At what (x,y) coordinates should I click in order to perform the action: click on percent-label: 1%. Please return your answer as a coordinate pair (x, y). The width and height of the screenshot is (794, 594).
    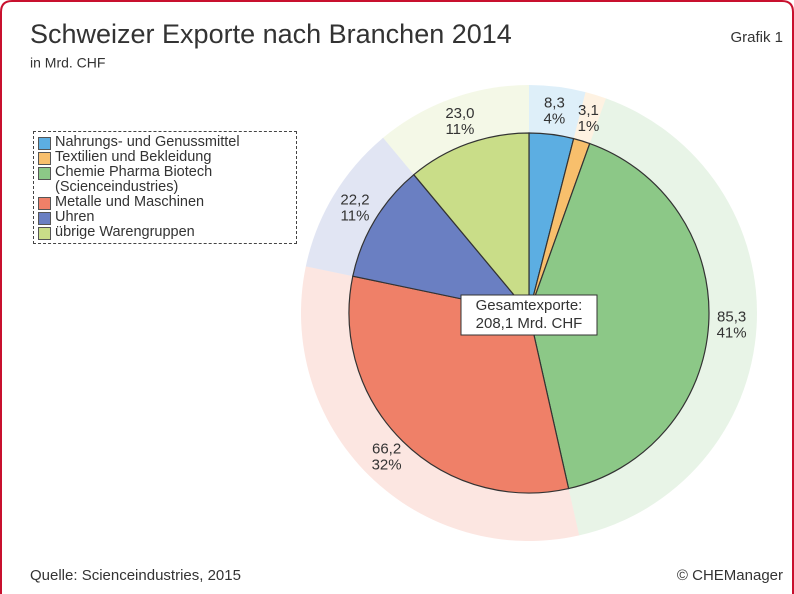
    Looking at the image, I should click on (589, 126).